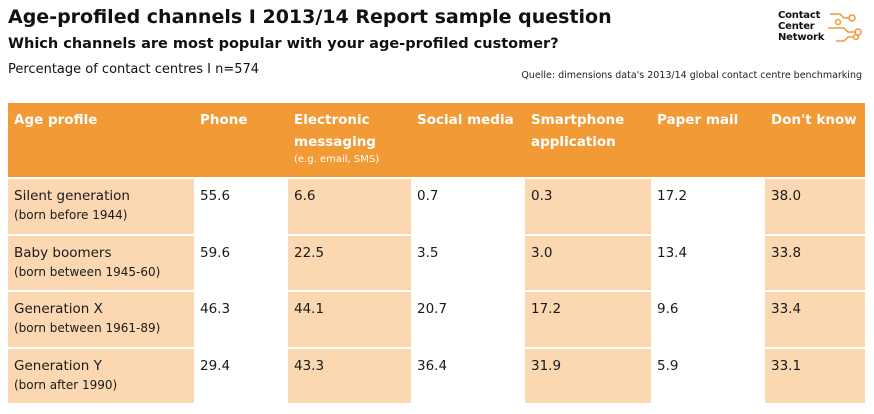  Describe the element at coordinates (58, 365) in the screenshot. I see `age-profile-name: Generation Y` at that location.